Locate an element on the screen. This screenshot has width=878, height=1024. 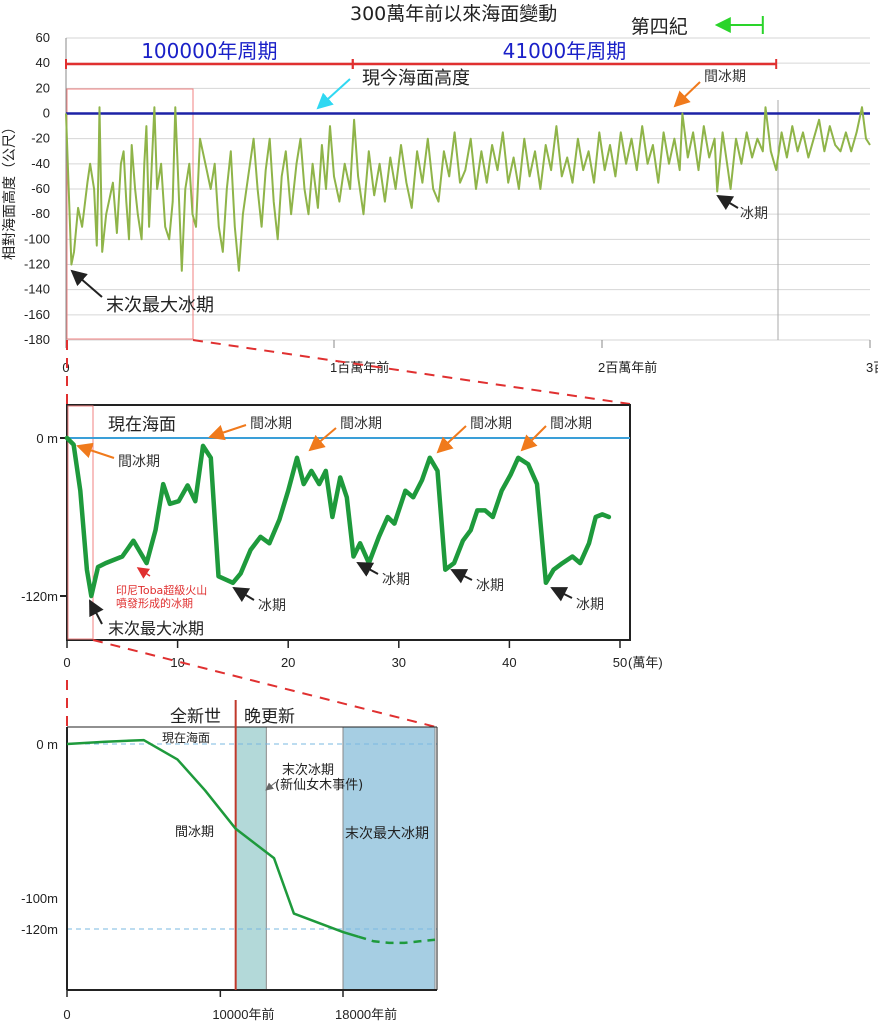
present-sea-arrow is located at coordinates (333, 94).